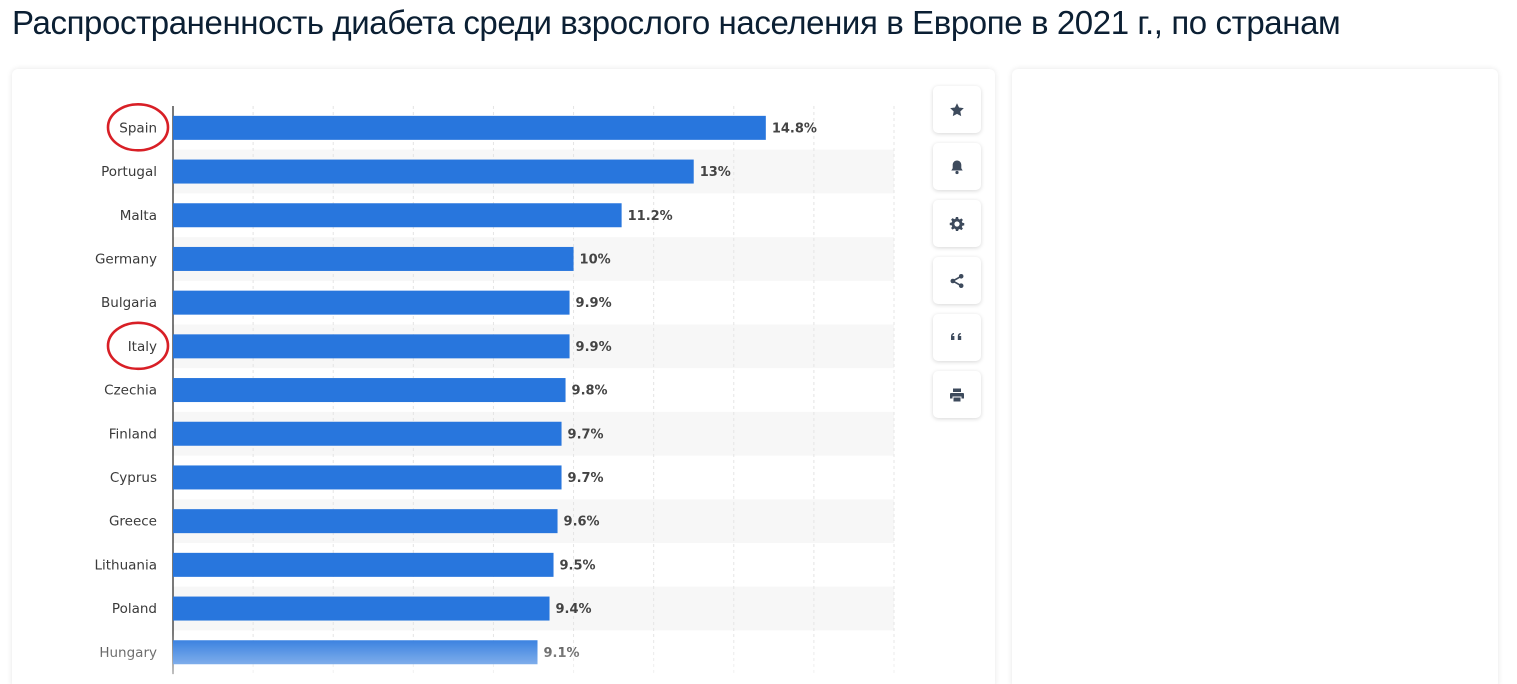  I want to click on bar-finland, so click(367, 433).